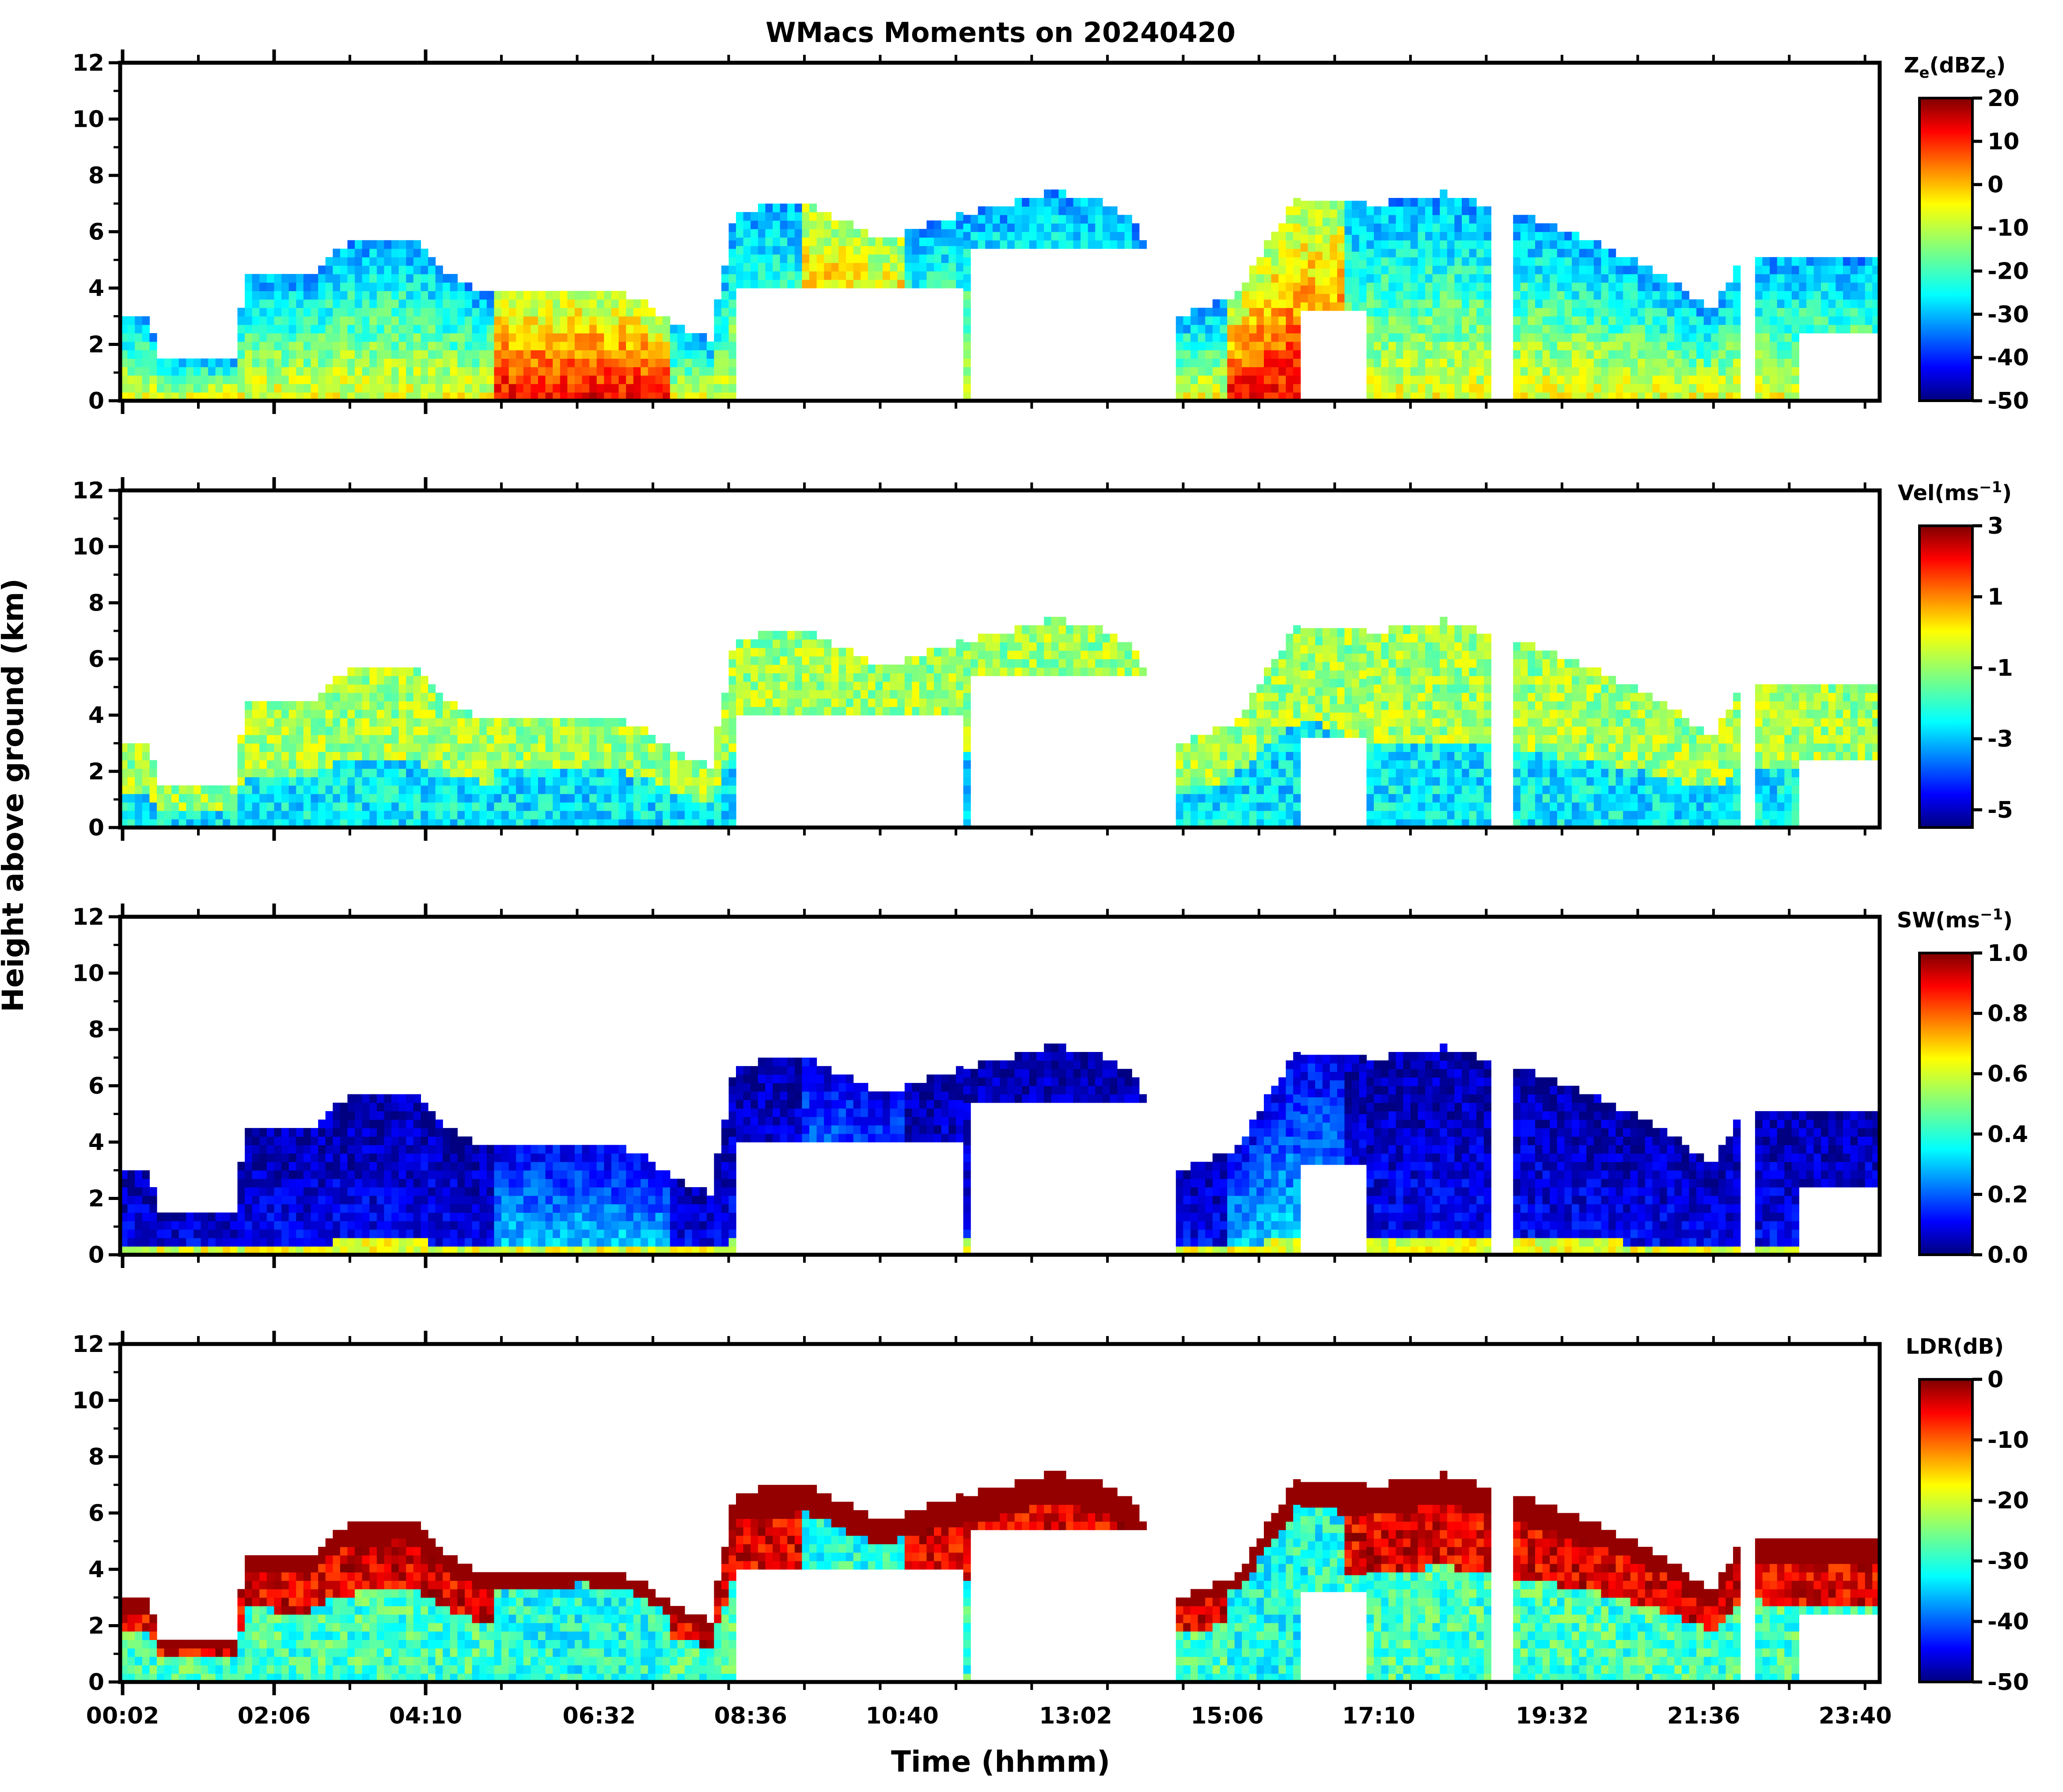  Describe the element at coordinates (2003, 98) in the screenshot. I see `colorbar-tick-label: 20` at that location.